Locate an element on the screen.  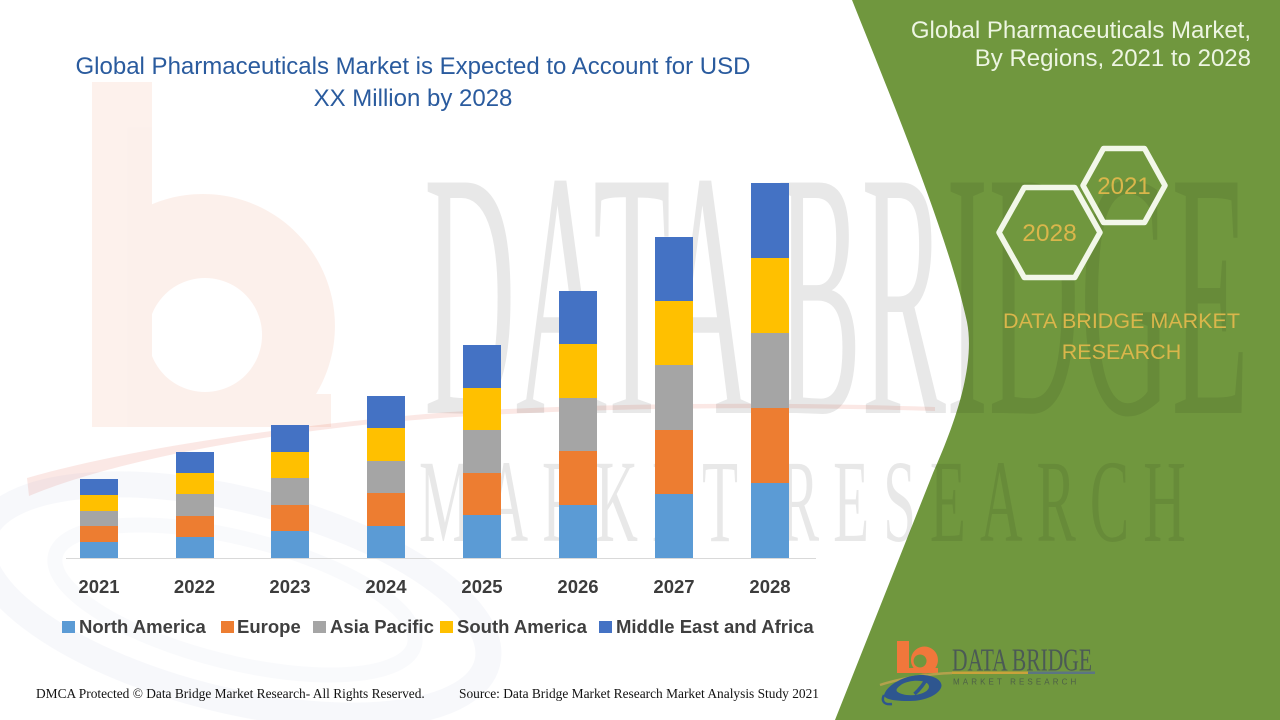
svg-text: 2021 is located at coordinates (1123, 186).